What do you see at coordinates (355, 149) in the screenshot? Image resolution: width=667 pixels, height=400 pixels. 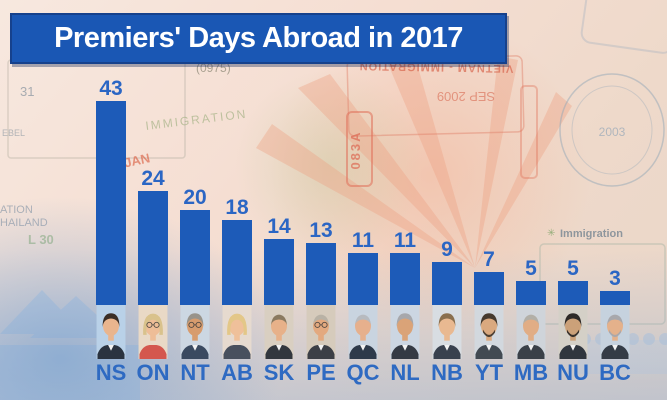 I see `stamp-text-badge-code: 083A` at bounding box center [355, 149].